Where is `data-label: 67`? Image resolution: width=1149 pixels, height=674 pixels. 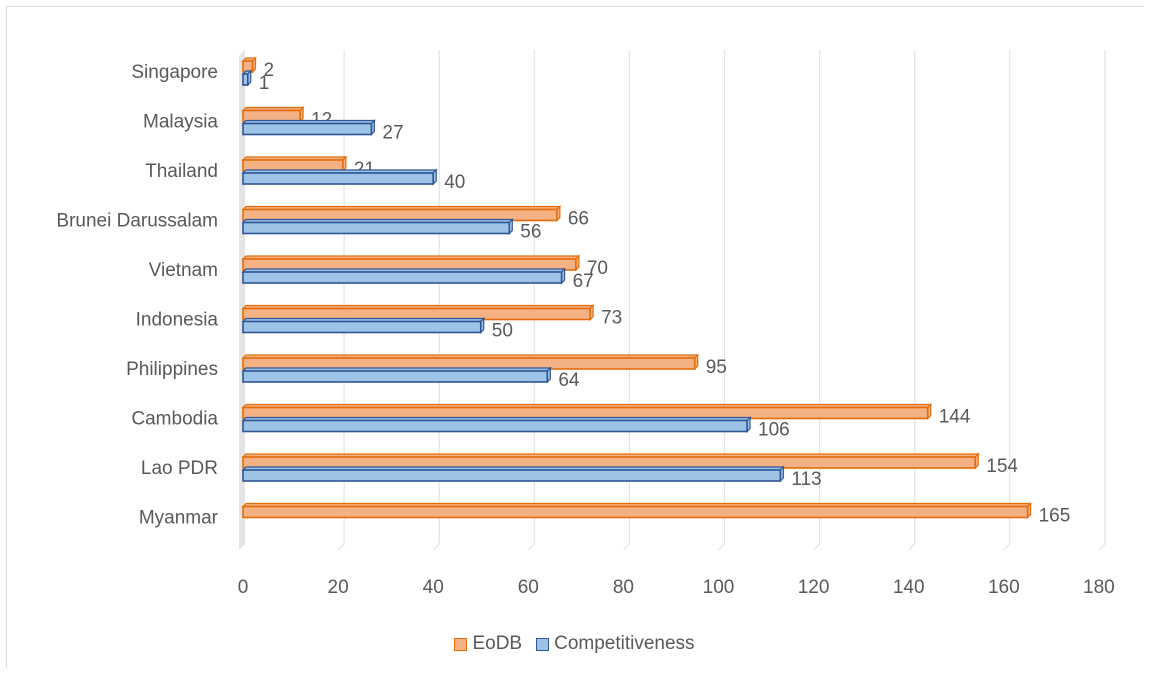
data-label: 67 is located at coordinates (583, 281).